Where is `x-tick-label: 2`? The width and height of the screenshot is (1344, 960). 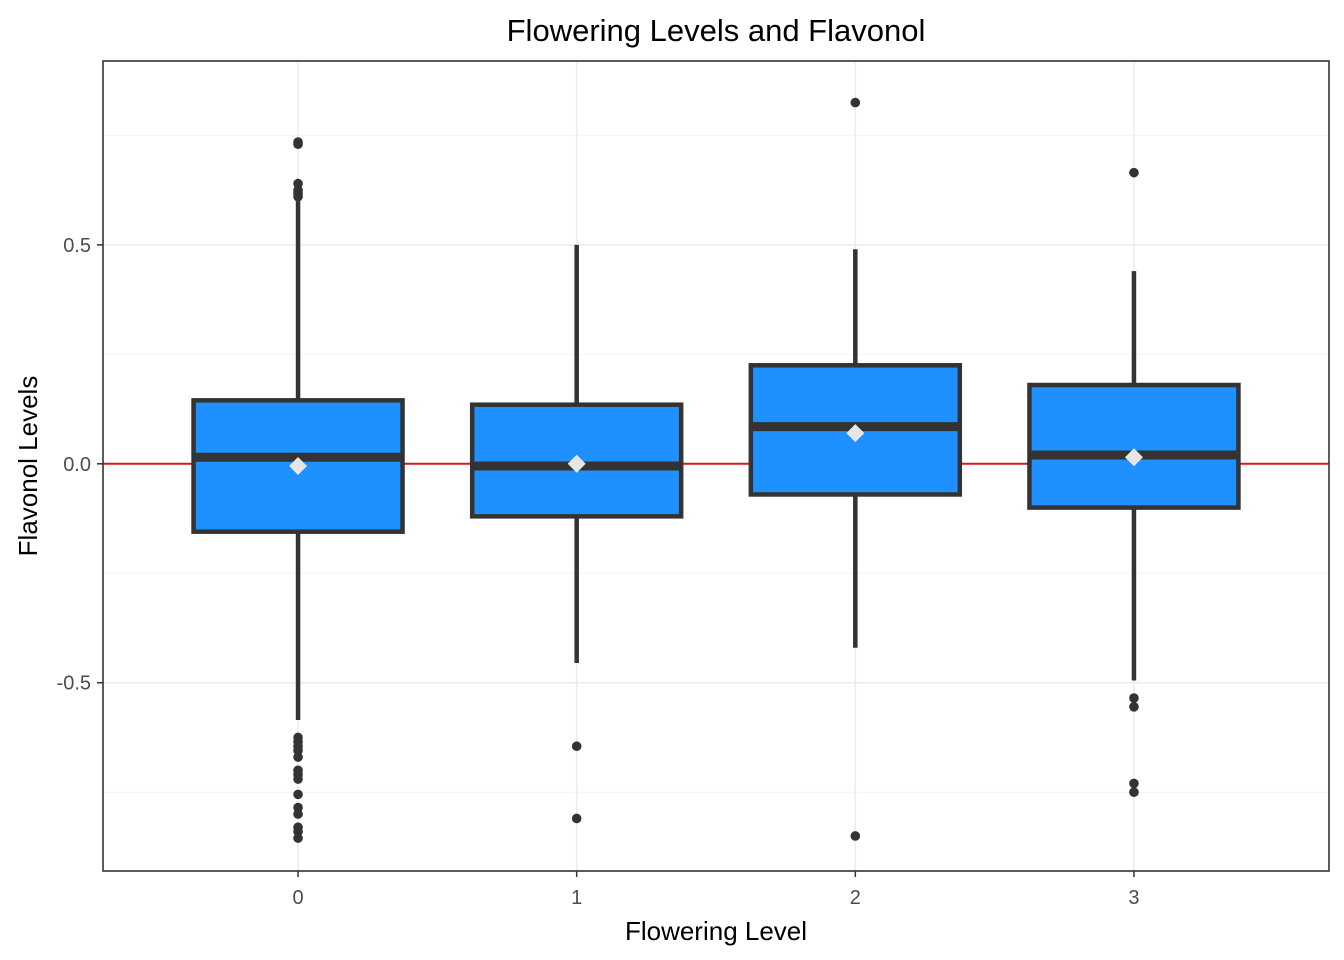
x-tick-label: 2 is located at coordinates (855, 898).